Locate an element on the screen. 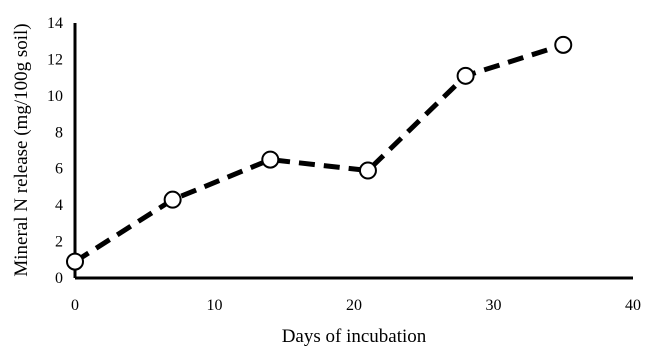 The width and height of the screenshot is (648, 347). y-tick-label: 12 is located at coordinates (55, 59).